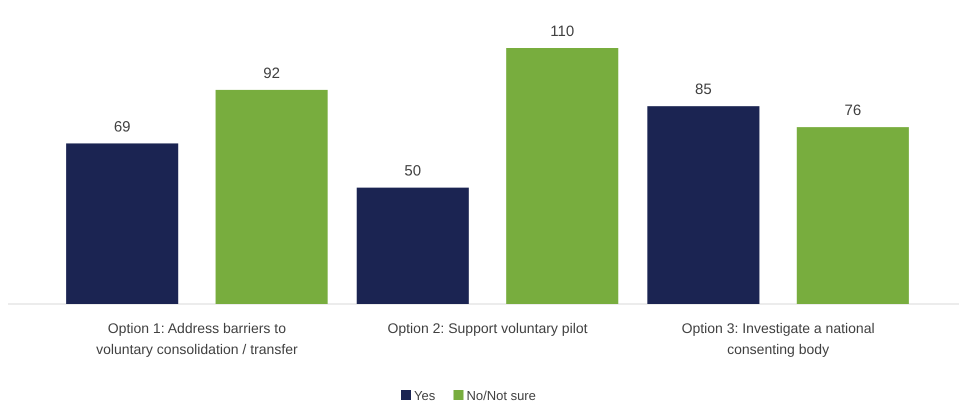 The image size is (967, 415). What do you see at coordinates (413, 171) in the screenshot?
I see `data-label: 50` at bounding box center [413, 171].